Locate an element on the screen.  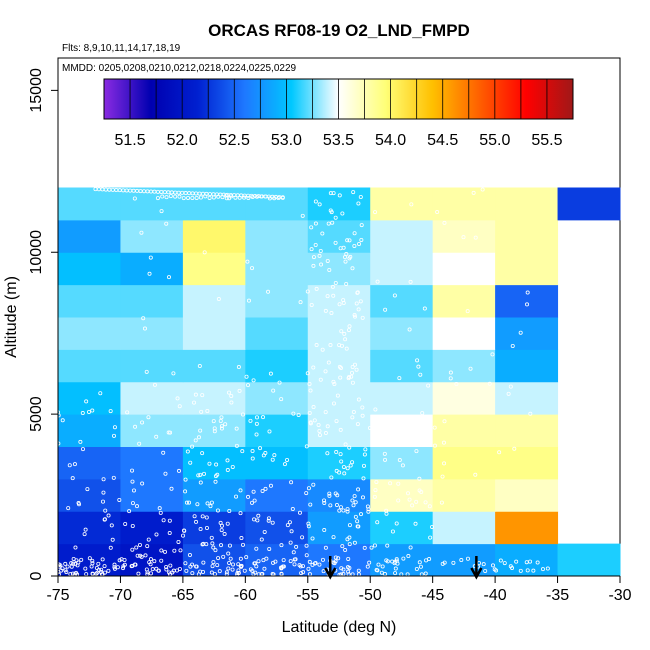
y-tick-label: 10000 is located at coordinates (36, 252).